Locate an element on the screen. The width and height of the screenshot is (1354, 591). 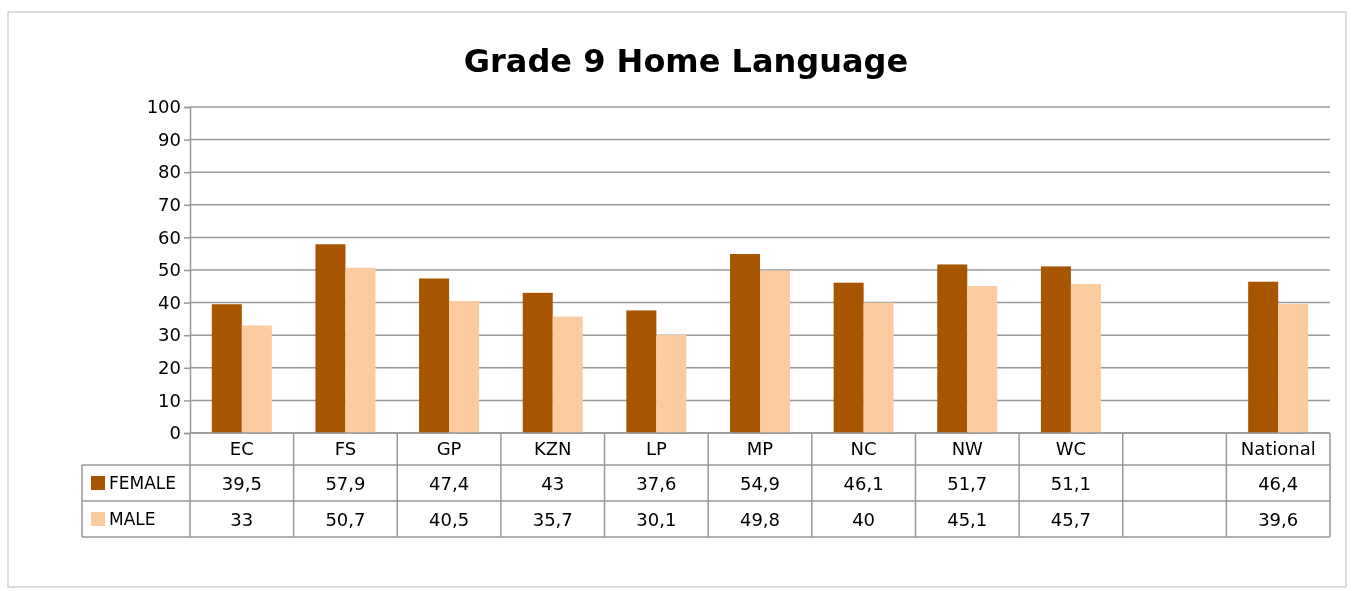
data-label: 40,5 is located at coordinates (449, 519).